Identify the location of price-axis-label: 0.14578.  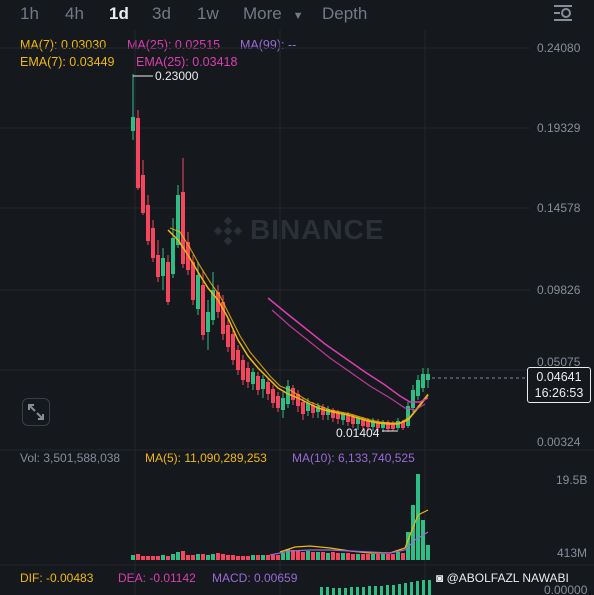
(559, 208).